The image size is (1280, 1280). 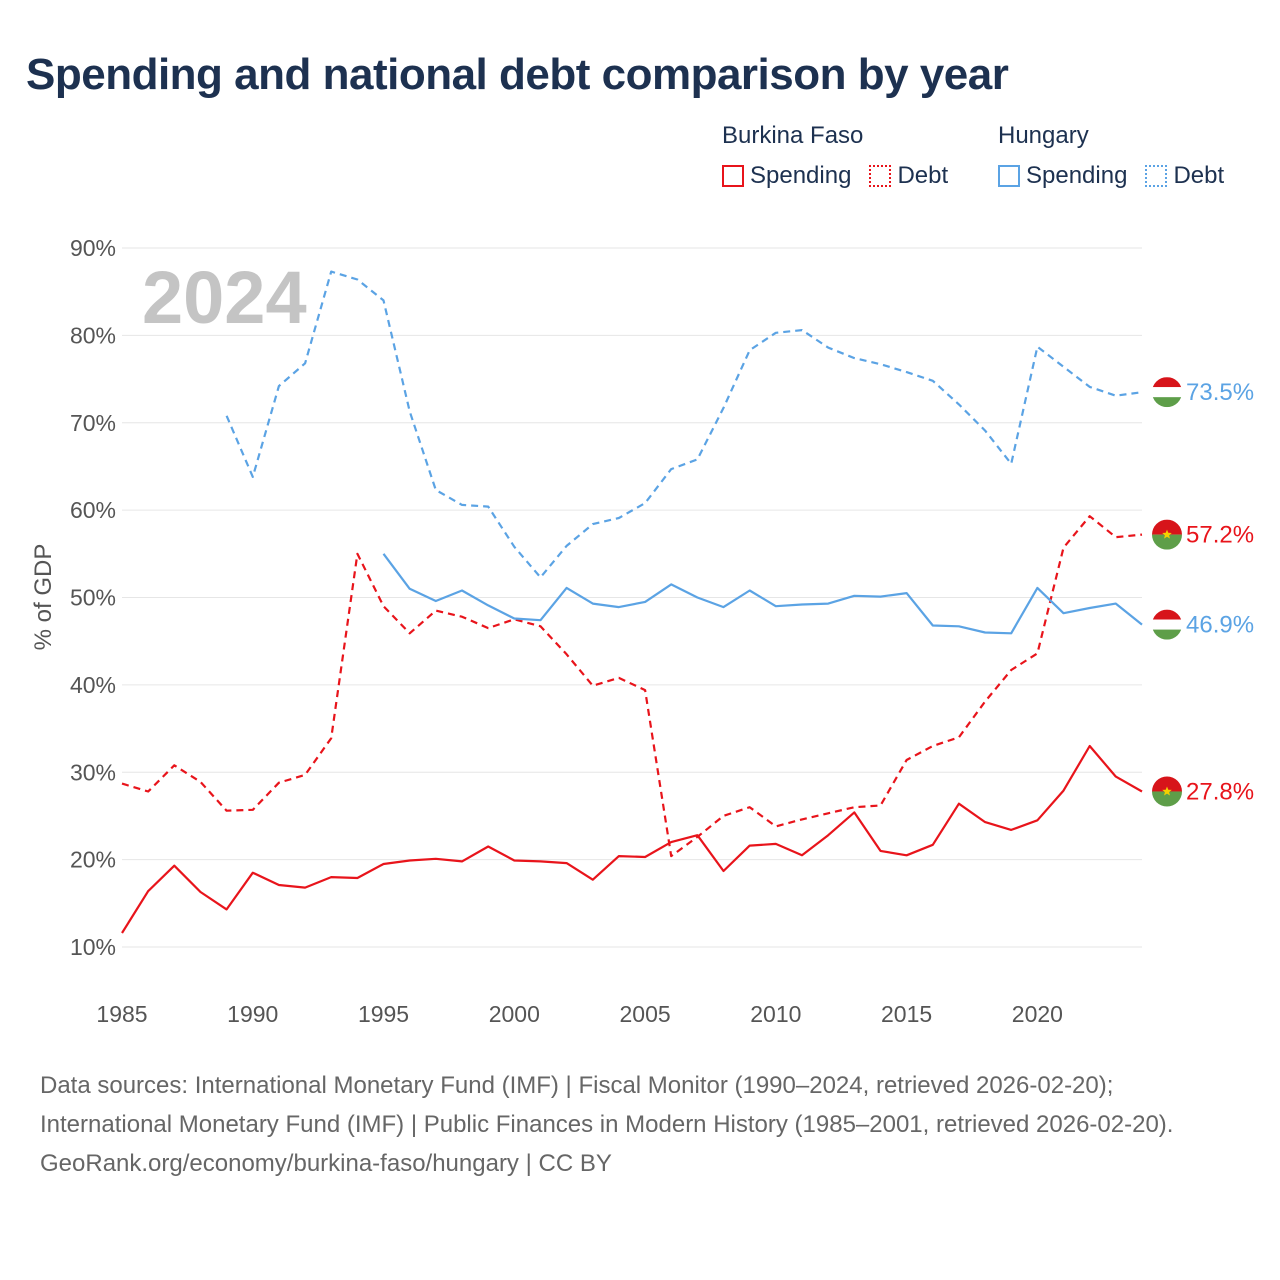 I want to click on end-value-label: 57.2%, so click(x=1220, y=535).